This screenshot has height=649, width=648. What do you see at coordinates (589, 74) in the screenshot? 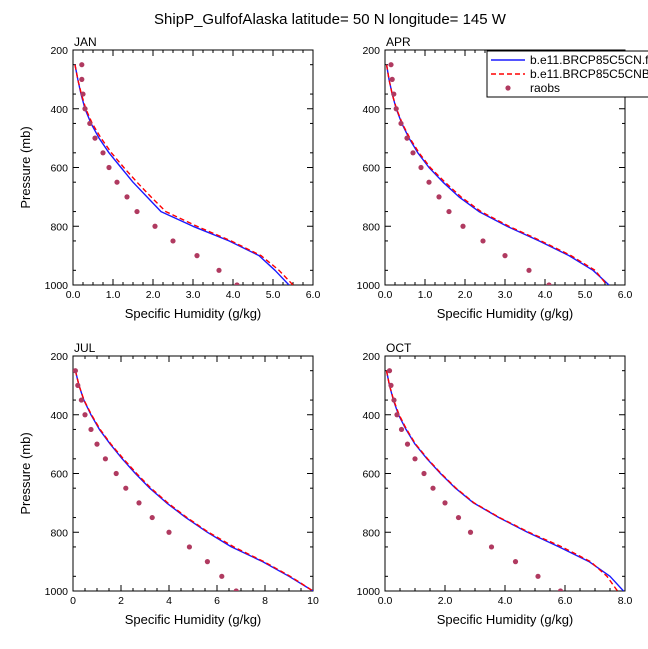
I see `legend-label: b.e11.BRCP85C5CNBDRD.f09.001` at bounding box center [589, 74].